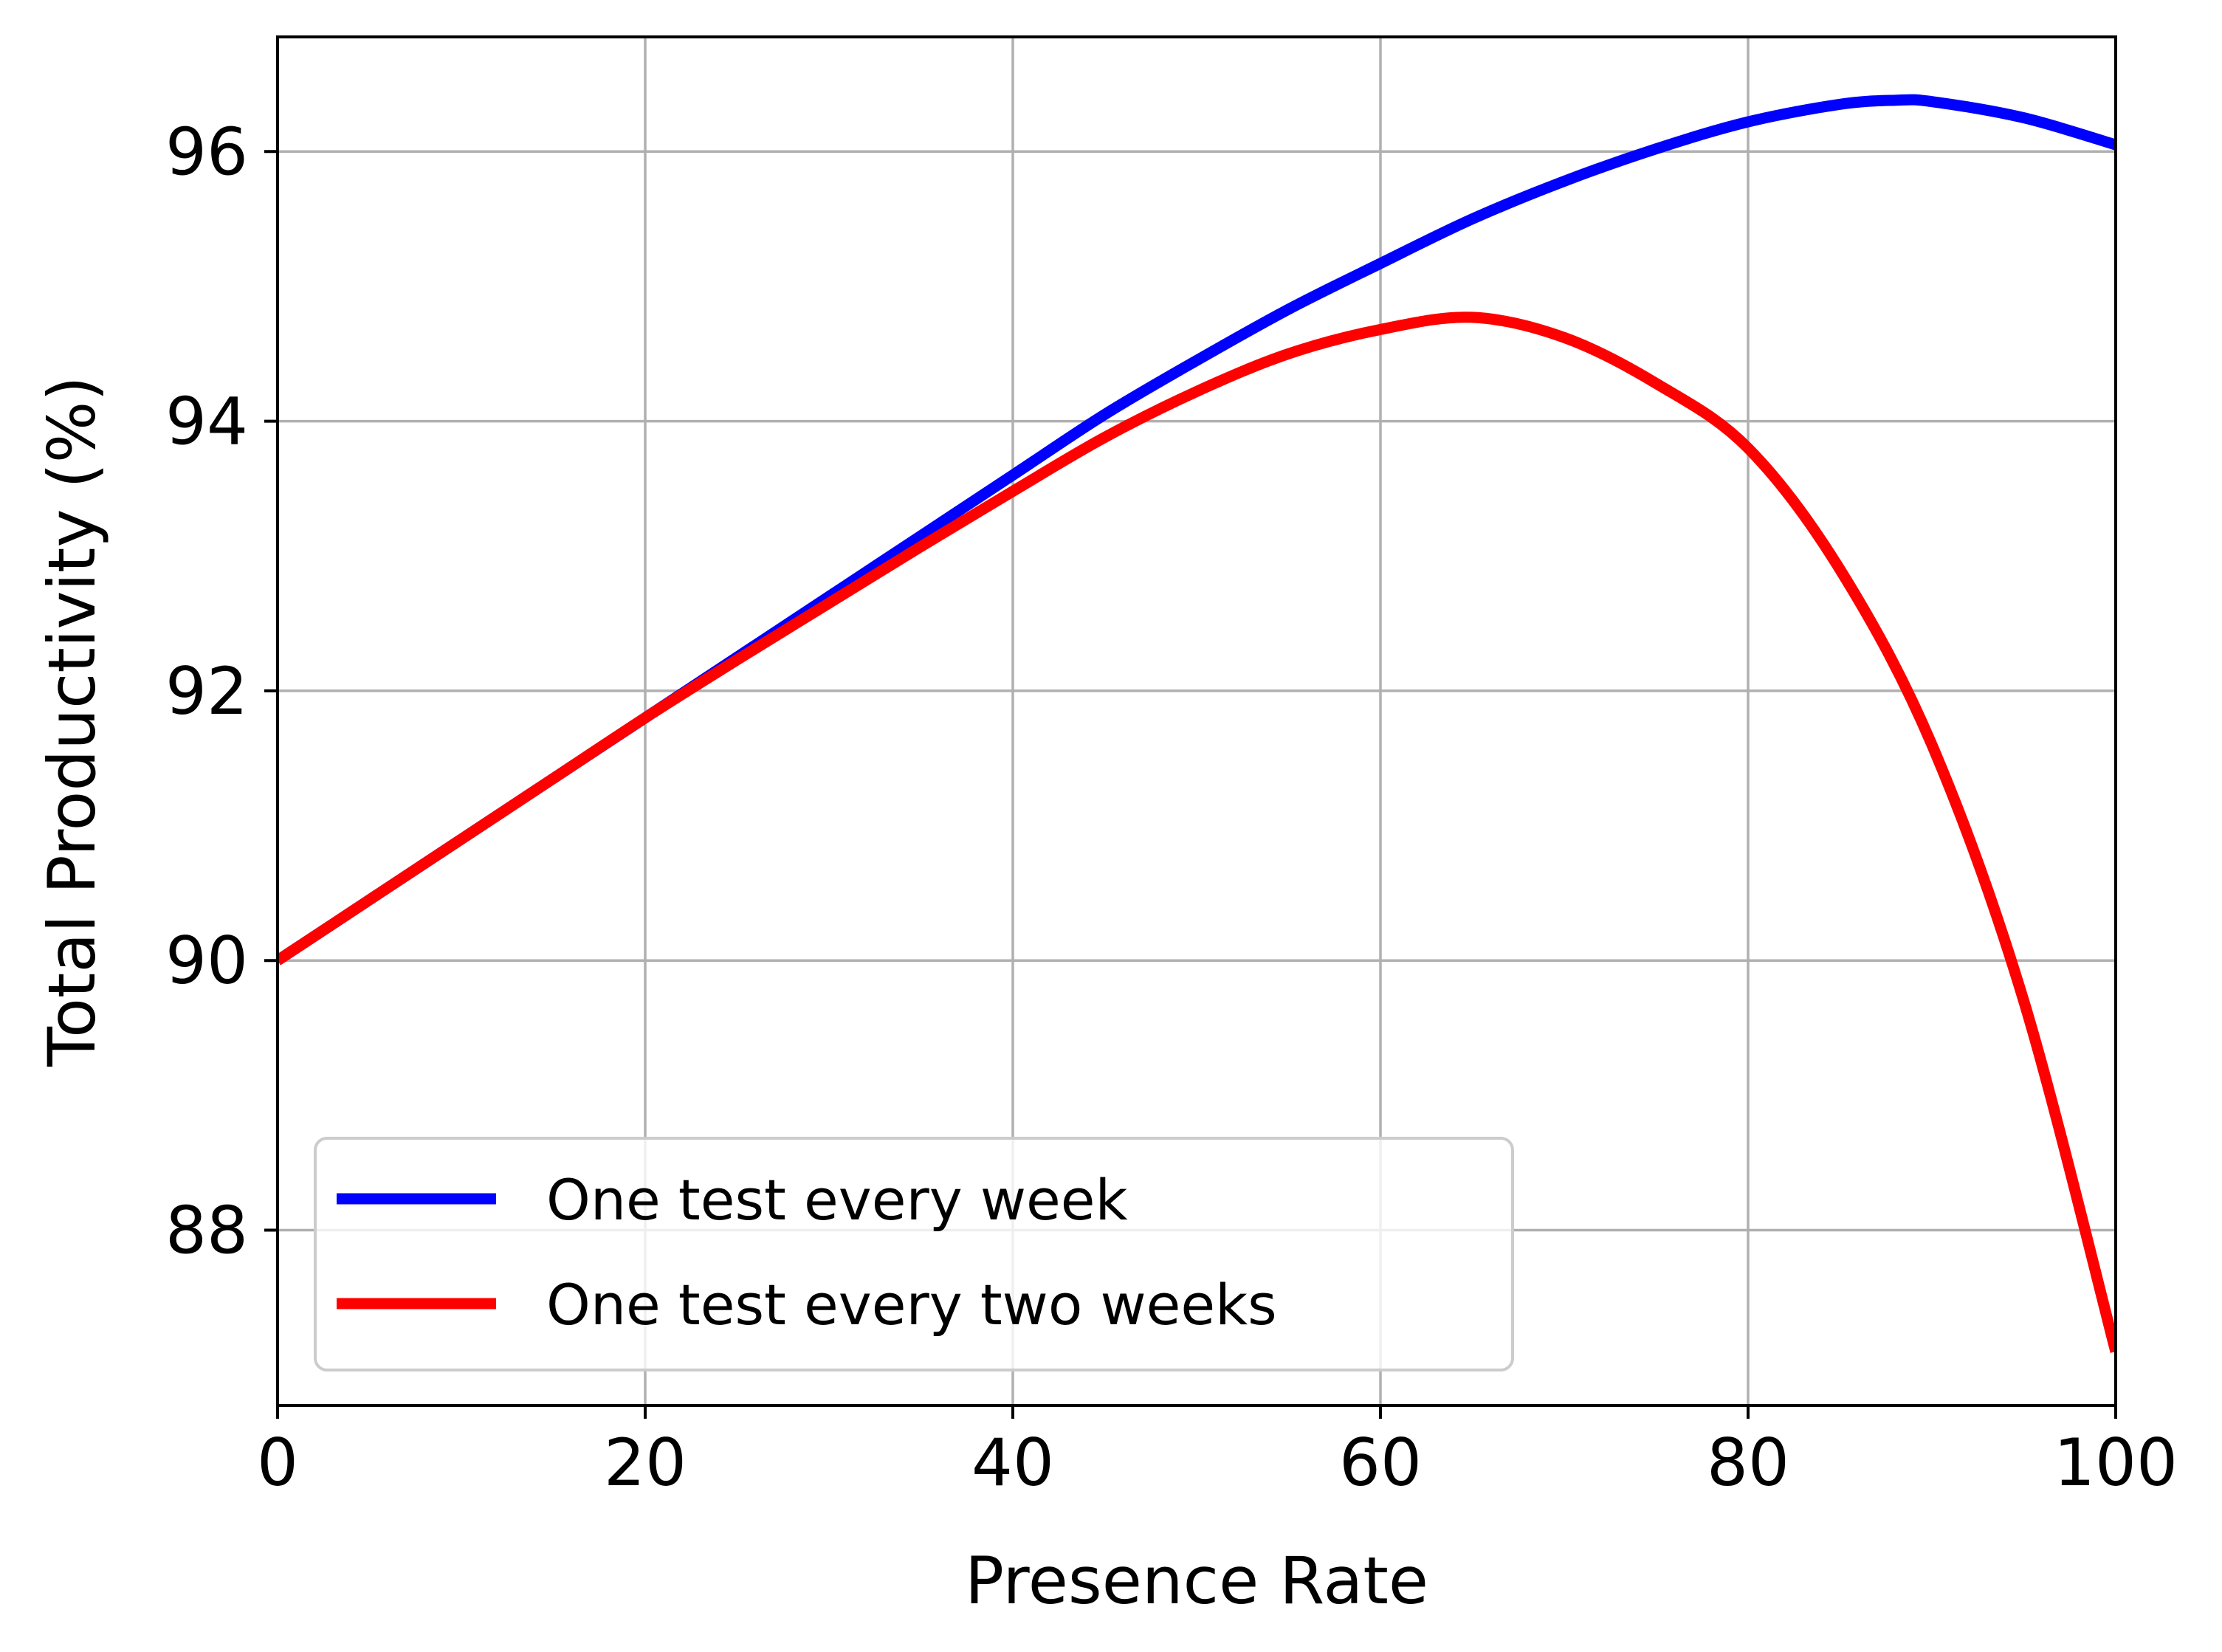  Describe the element at coordinates (207, 961) in the screenshot. I see `y-tick-label: 90` at that location.